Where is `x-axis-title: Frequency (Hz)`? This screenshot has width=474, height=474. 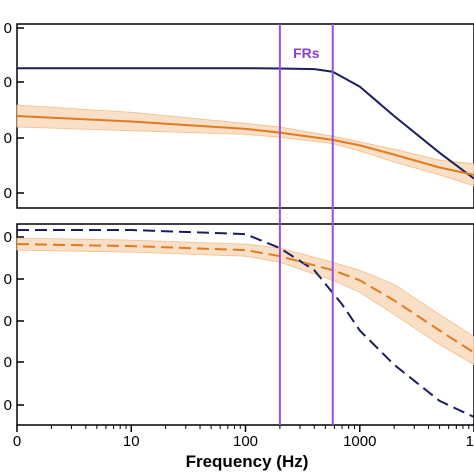 x-axis-title: Frequency (Hz) is located at coordinates (247, 461).